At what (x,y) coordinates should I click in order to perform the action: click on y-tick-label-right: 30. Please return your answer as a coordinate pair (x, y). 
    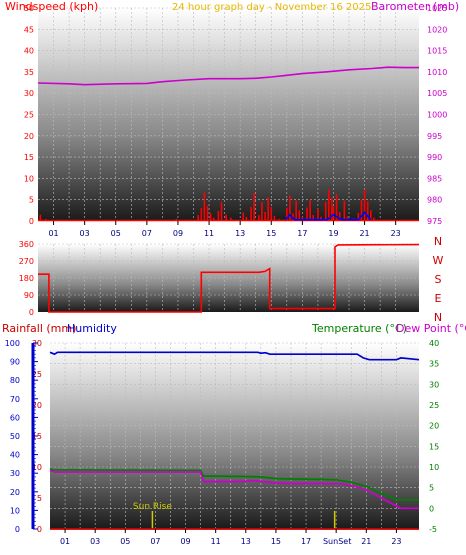
    Looking at the image, I should click on (434, 384).